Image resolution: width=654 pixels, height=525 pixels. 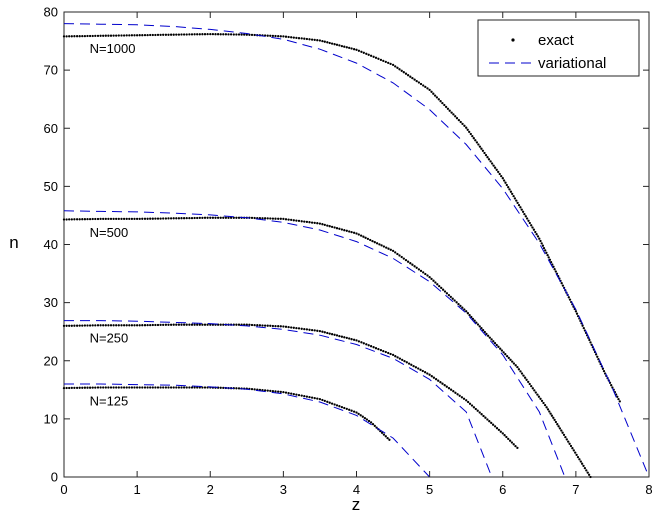 I want to click on y-tick-label: 50, so click(x=51, y=186).